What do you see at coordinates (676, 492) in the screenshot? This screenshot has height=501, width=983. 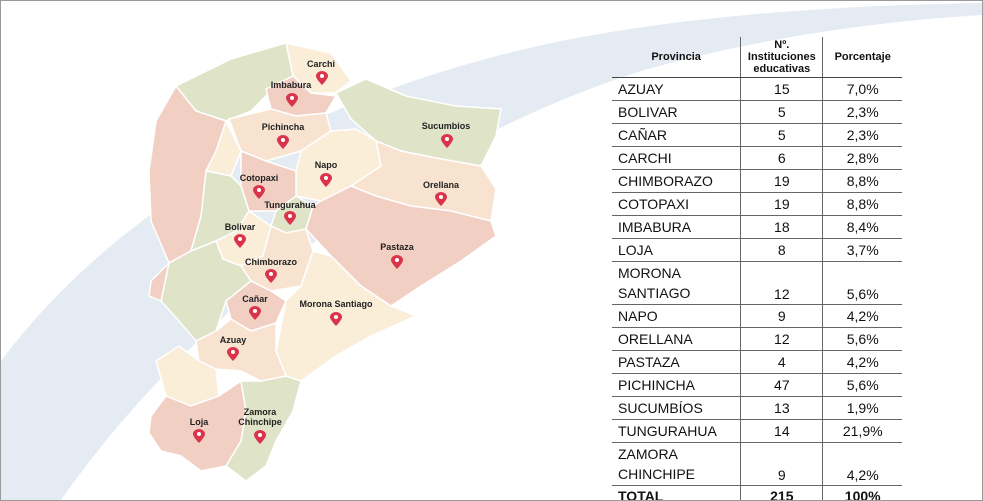 I see `total-cell-name: TOTAL` at bounding box center [676, 492].